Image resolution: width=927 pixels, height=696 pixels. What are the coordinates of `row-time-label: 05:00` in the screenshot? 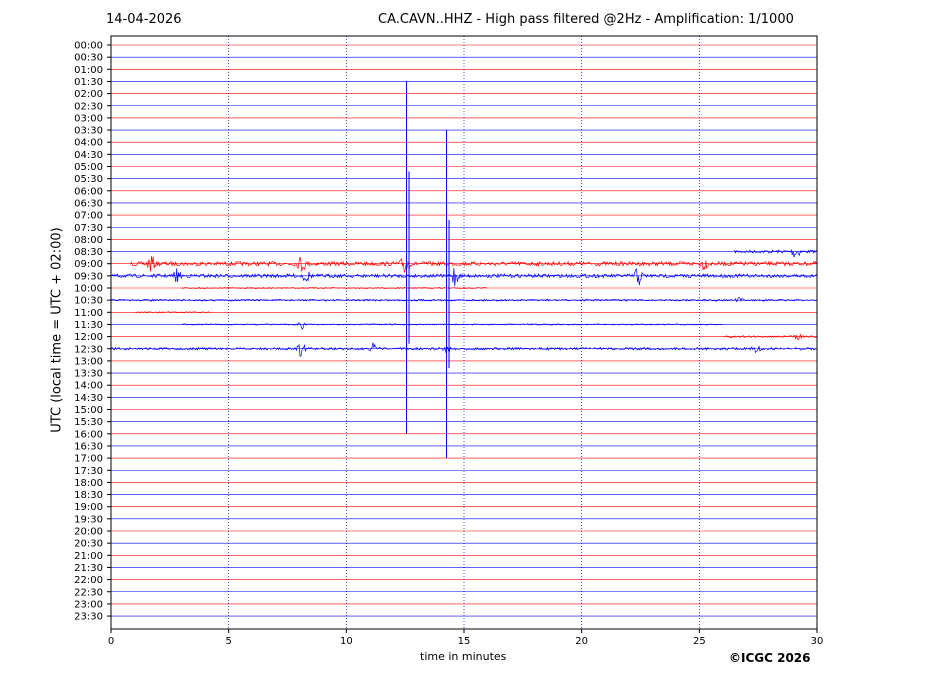 It's located at (88, 167).